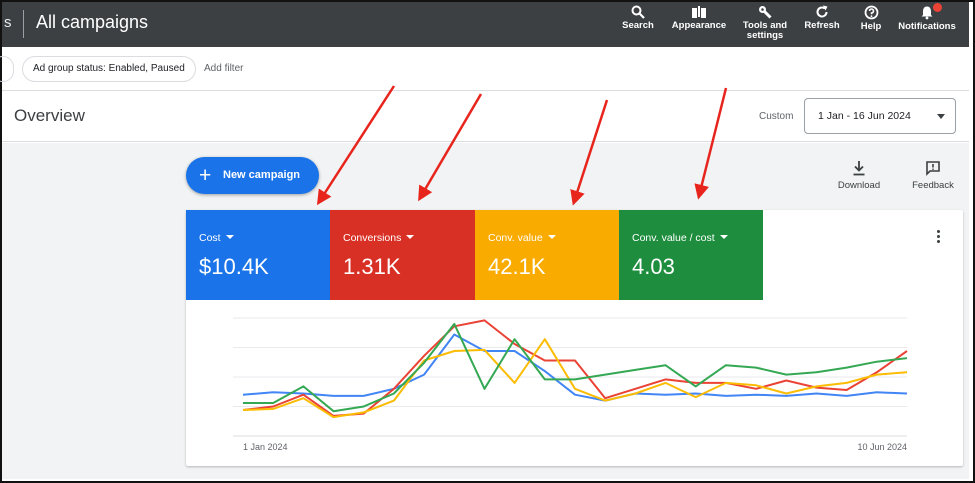 The width and height of the screenshot is (975, 483). What do you see at coordinates (522, 238) in the screenshot?
I see `metric-label-conv-value: Conv. value` at bounding box center [522, 238].